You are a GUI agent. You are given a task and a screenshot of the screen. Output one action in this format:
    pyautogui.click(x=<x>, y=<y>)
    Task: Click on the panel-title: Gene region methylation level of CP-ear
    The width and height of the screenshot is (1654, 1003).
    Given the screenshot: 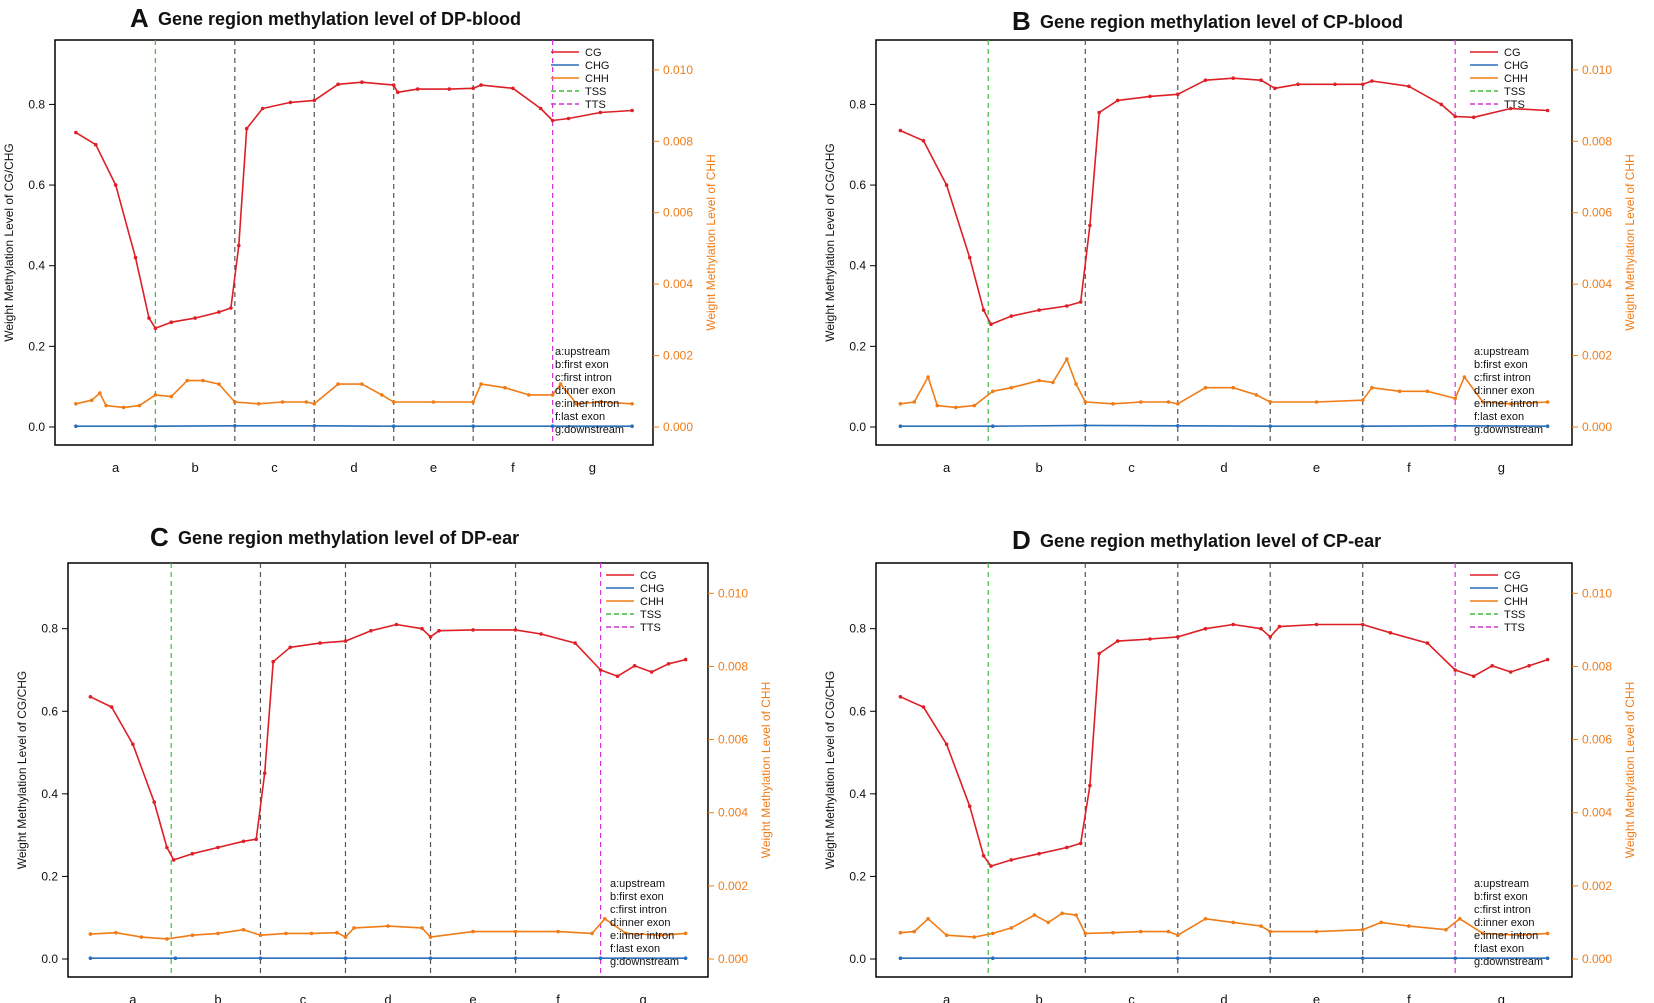 What is the action you would take?
    pyautogui.click(x=1210, y=541)
    